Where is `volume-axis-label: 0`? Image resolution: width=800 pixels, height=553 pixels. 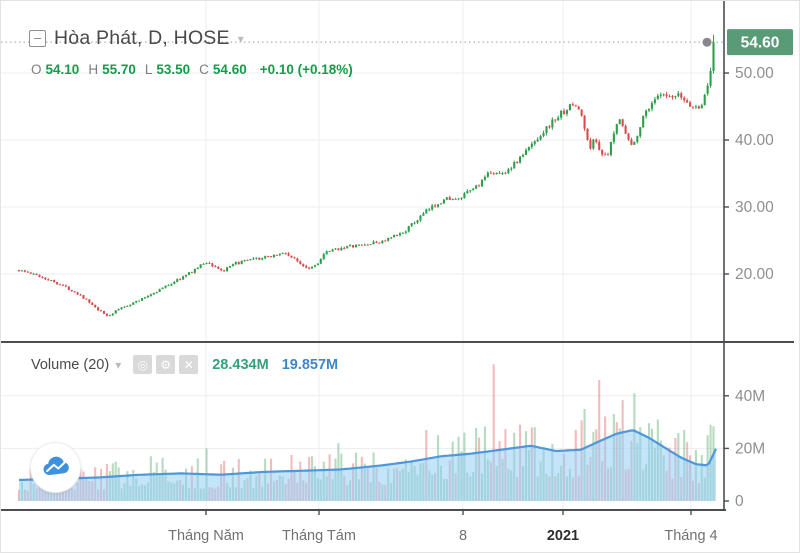
volume-axis-label: 0 is located at coordinates (739, 501).